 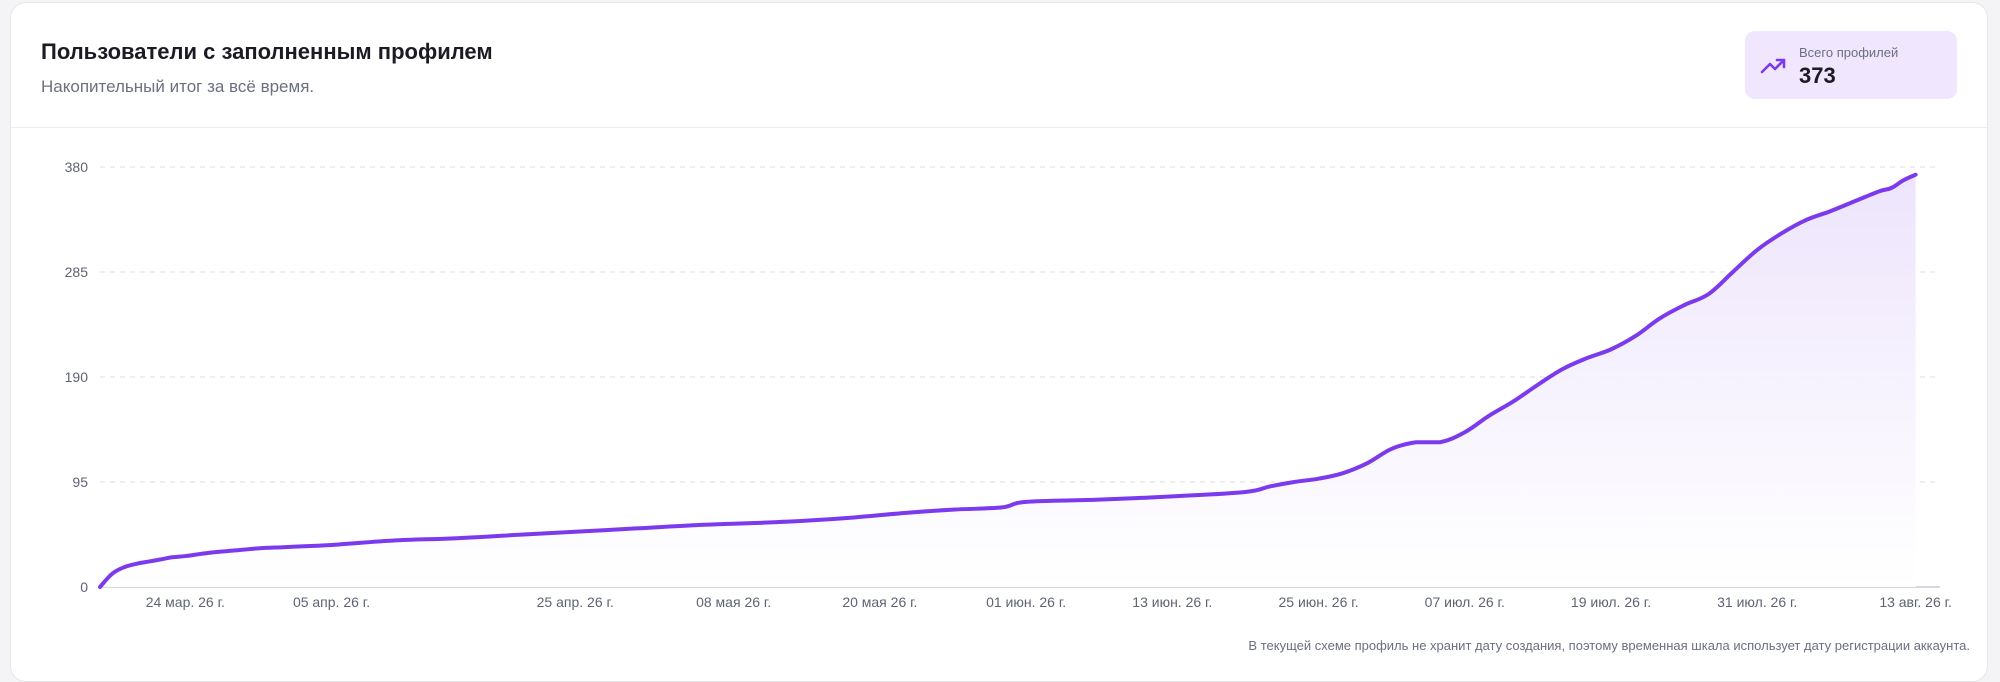 What do you see at coordinates (331, 602) in the screenshot?
I see `x-tick-label-1: 05 апр. 26 г.` at bounding box center [331, 602].